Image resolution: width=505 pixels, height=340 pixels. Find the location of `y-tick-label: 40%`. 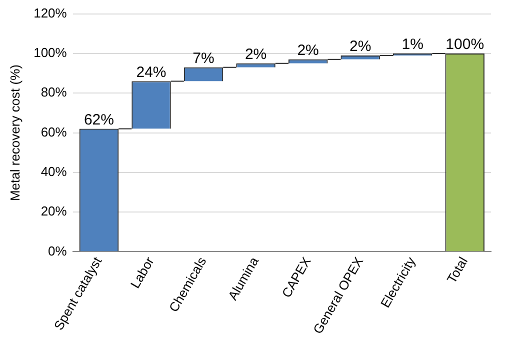

y-tick-label: 40% is located at coordinates (54, 171).